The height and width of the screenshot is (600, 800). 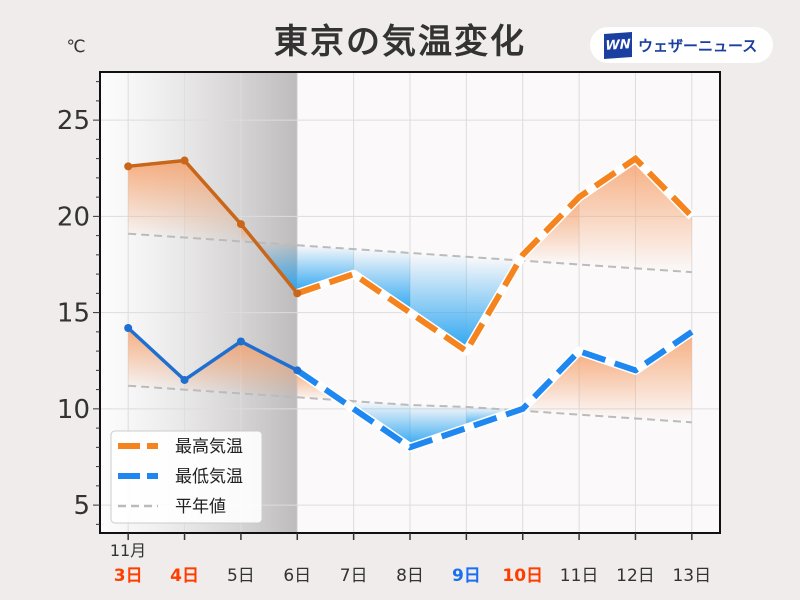 I want to click on normal-low-line, so click(x=410, y=404).